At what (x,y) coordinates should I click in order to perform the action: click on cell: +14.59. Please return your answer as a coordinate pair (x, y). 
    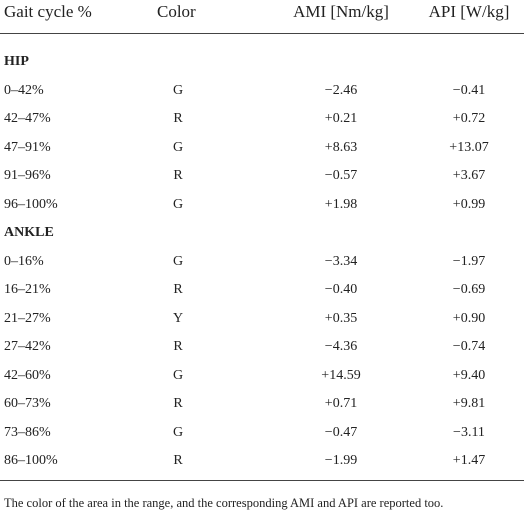
    Looking at the image, I should click on (341, 375).